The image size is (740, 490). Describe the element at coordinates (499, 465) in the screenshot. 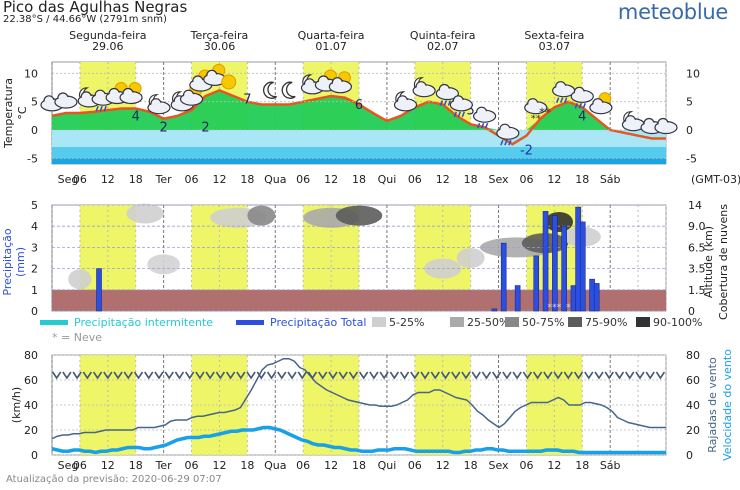

I see `x-tick-label: Sex` at that location.